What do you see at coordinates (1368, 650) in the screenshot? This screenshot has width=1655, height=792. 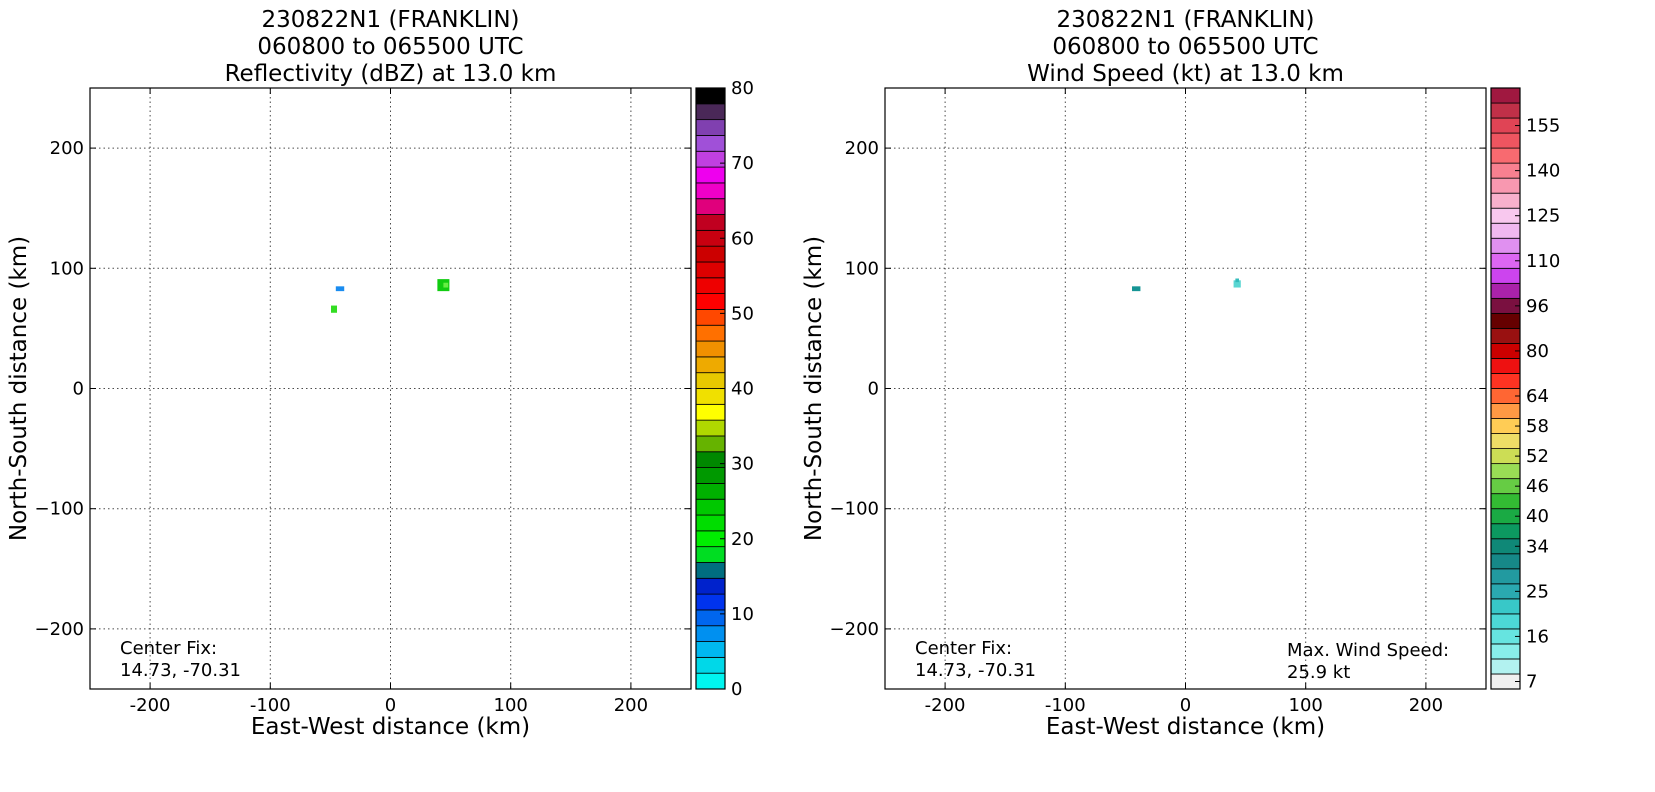 I see `max-wind-annotation: Max. Wind Speed:` at bounding box center [1368, 650].